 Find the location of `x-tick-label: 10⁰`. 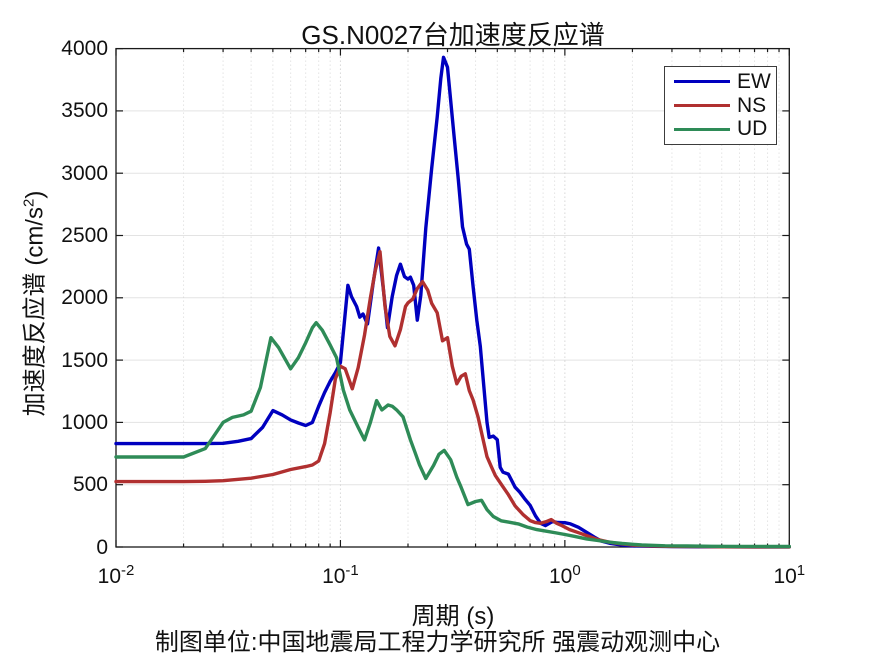

x-tick-label: 10⁰ is located at coordinates (565, 575).